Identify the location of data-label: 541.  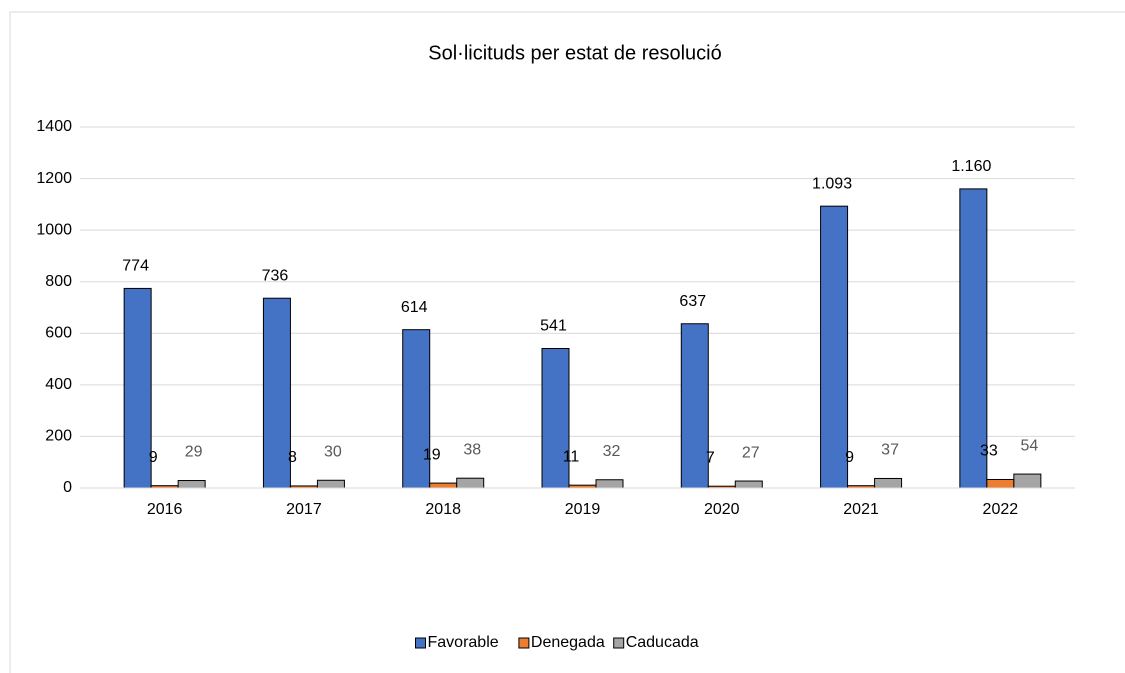
(553, 326).